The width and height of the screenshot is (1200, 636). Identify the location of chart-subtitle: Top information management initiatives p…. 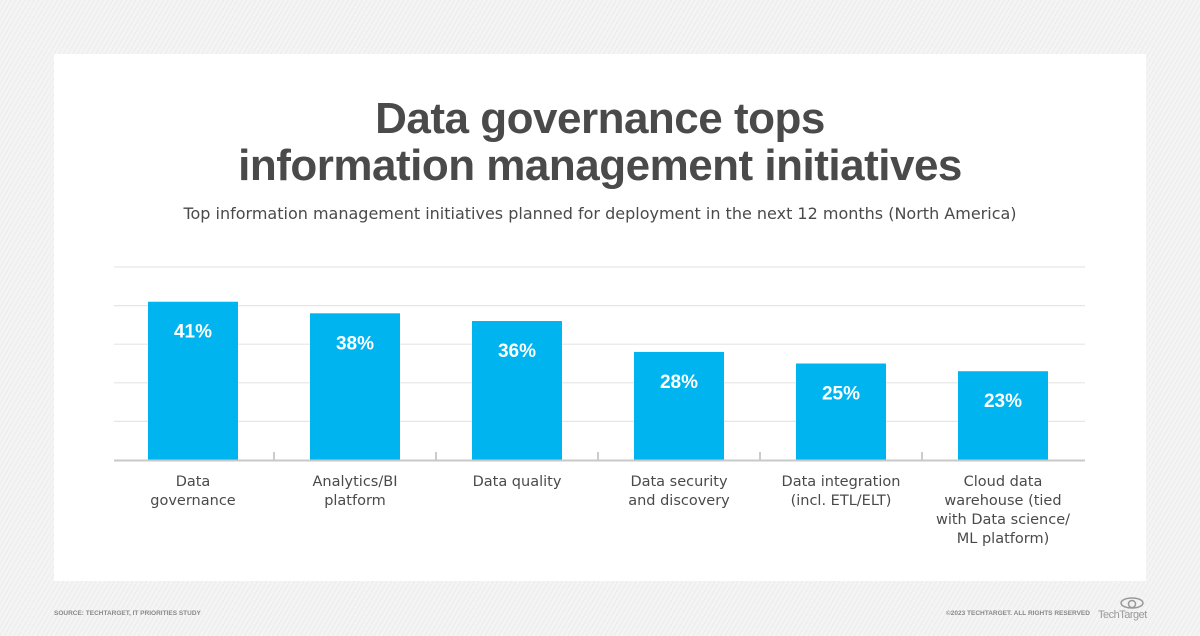
(600, 213).